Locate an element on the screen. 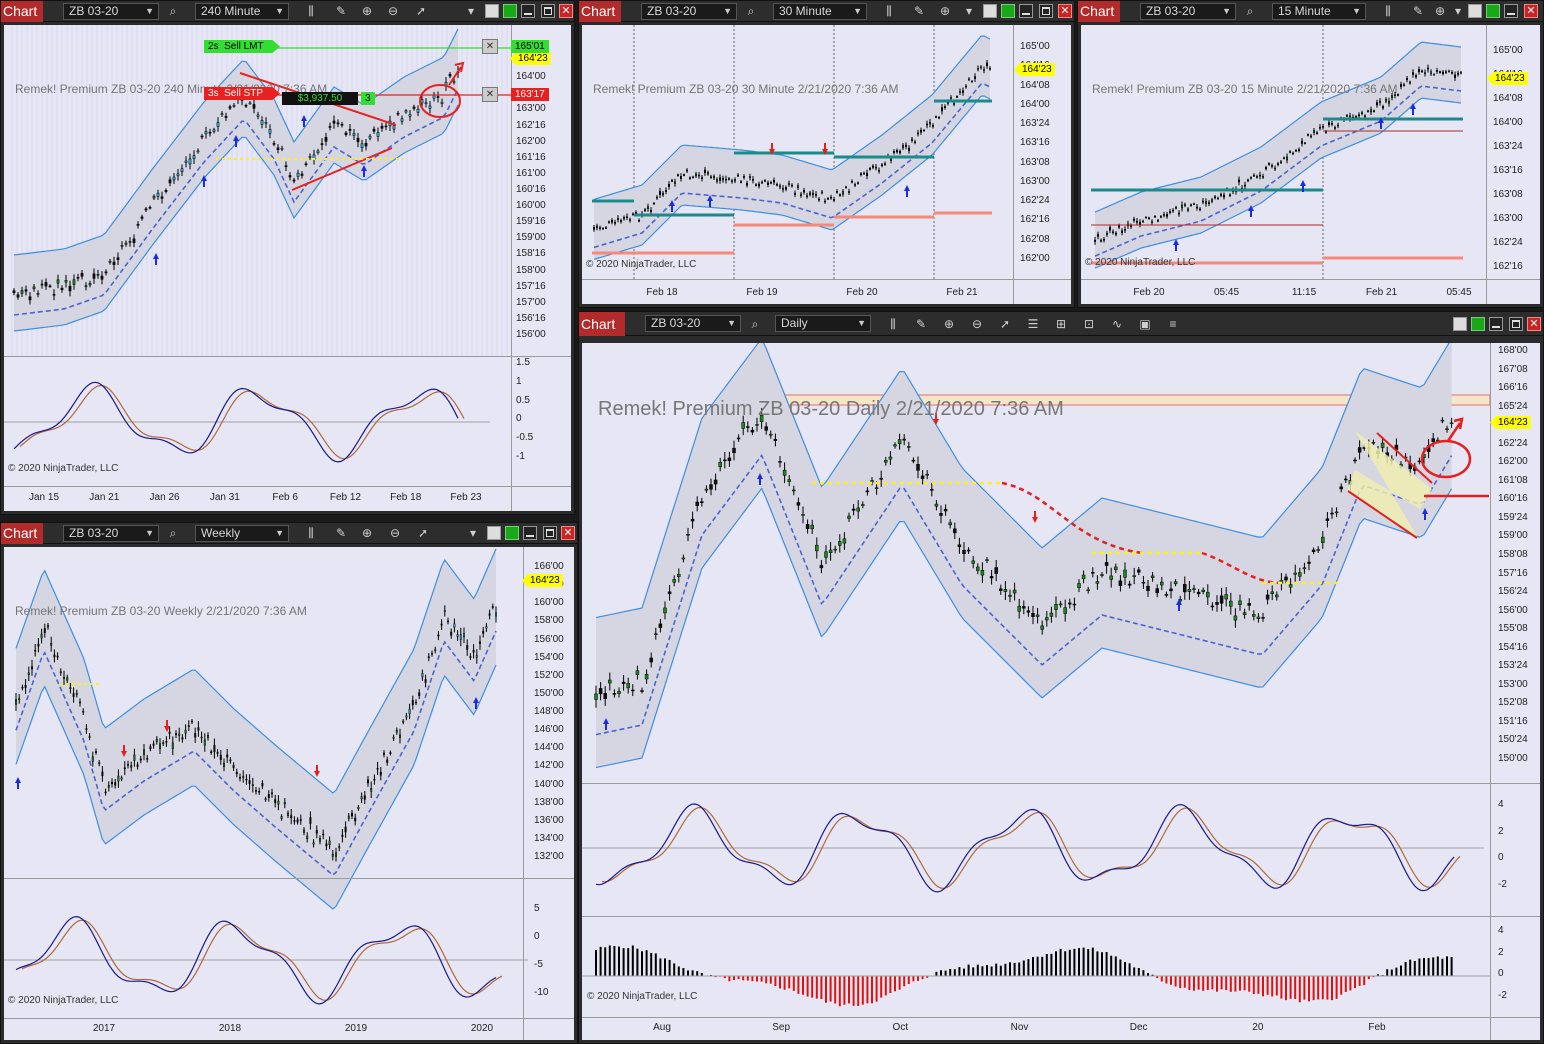 The height and width of the screenshot is (1044, 1544). properties-icon: ▣ is located at coordinates (1145, 324).